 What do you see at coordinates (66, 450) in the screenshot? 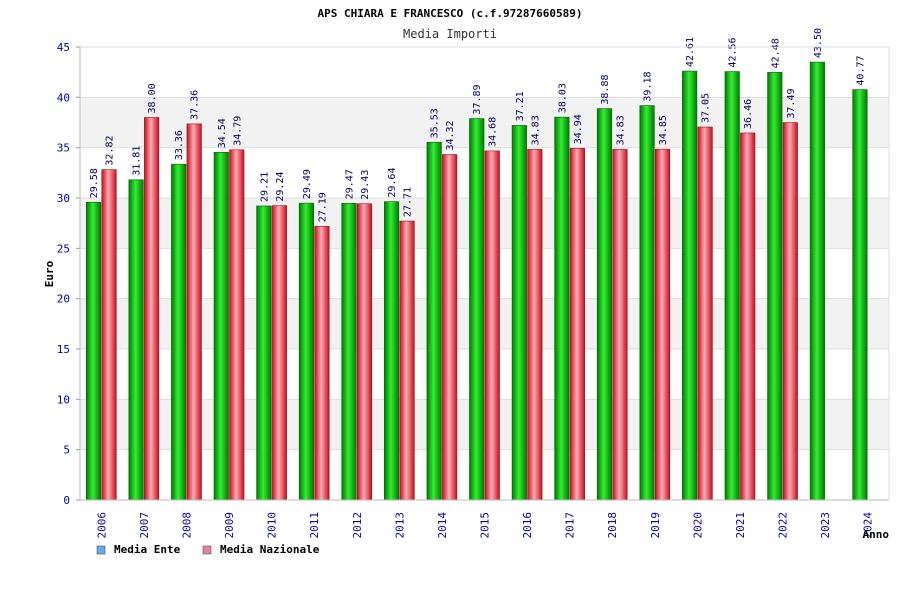
I see `y-tick-label: 5` at bounding box center [66, 450].